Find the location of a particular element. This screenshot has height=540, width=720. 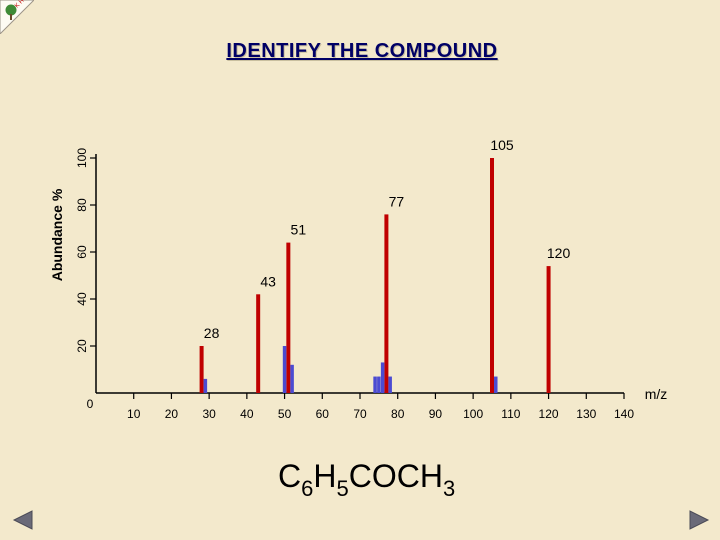

x-tick-label: 110 is located at coordinates (510, 414).